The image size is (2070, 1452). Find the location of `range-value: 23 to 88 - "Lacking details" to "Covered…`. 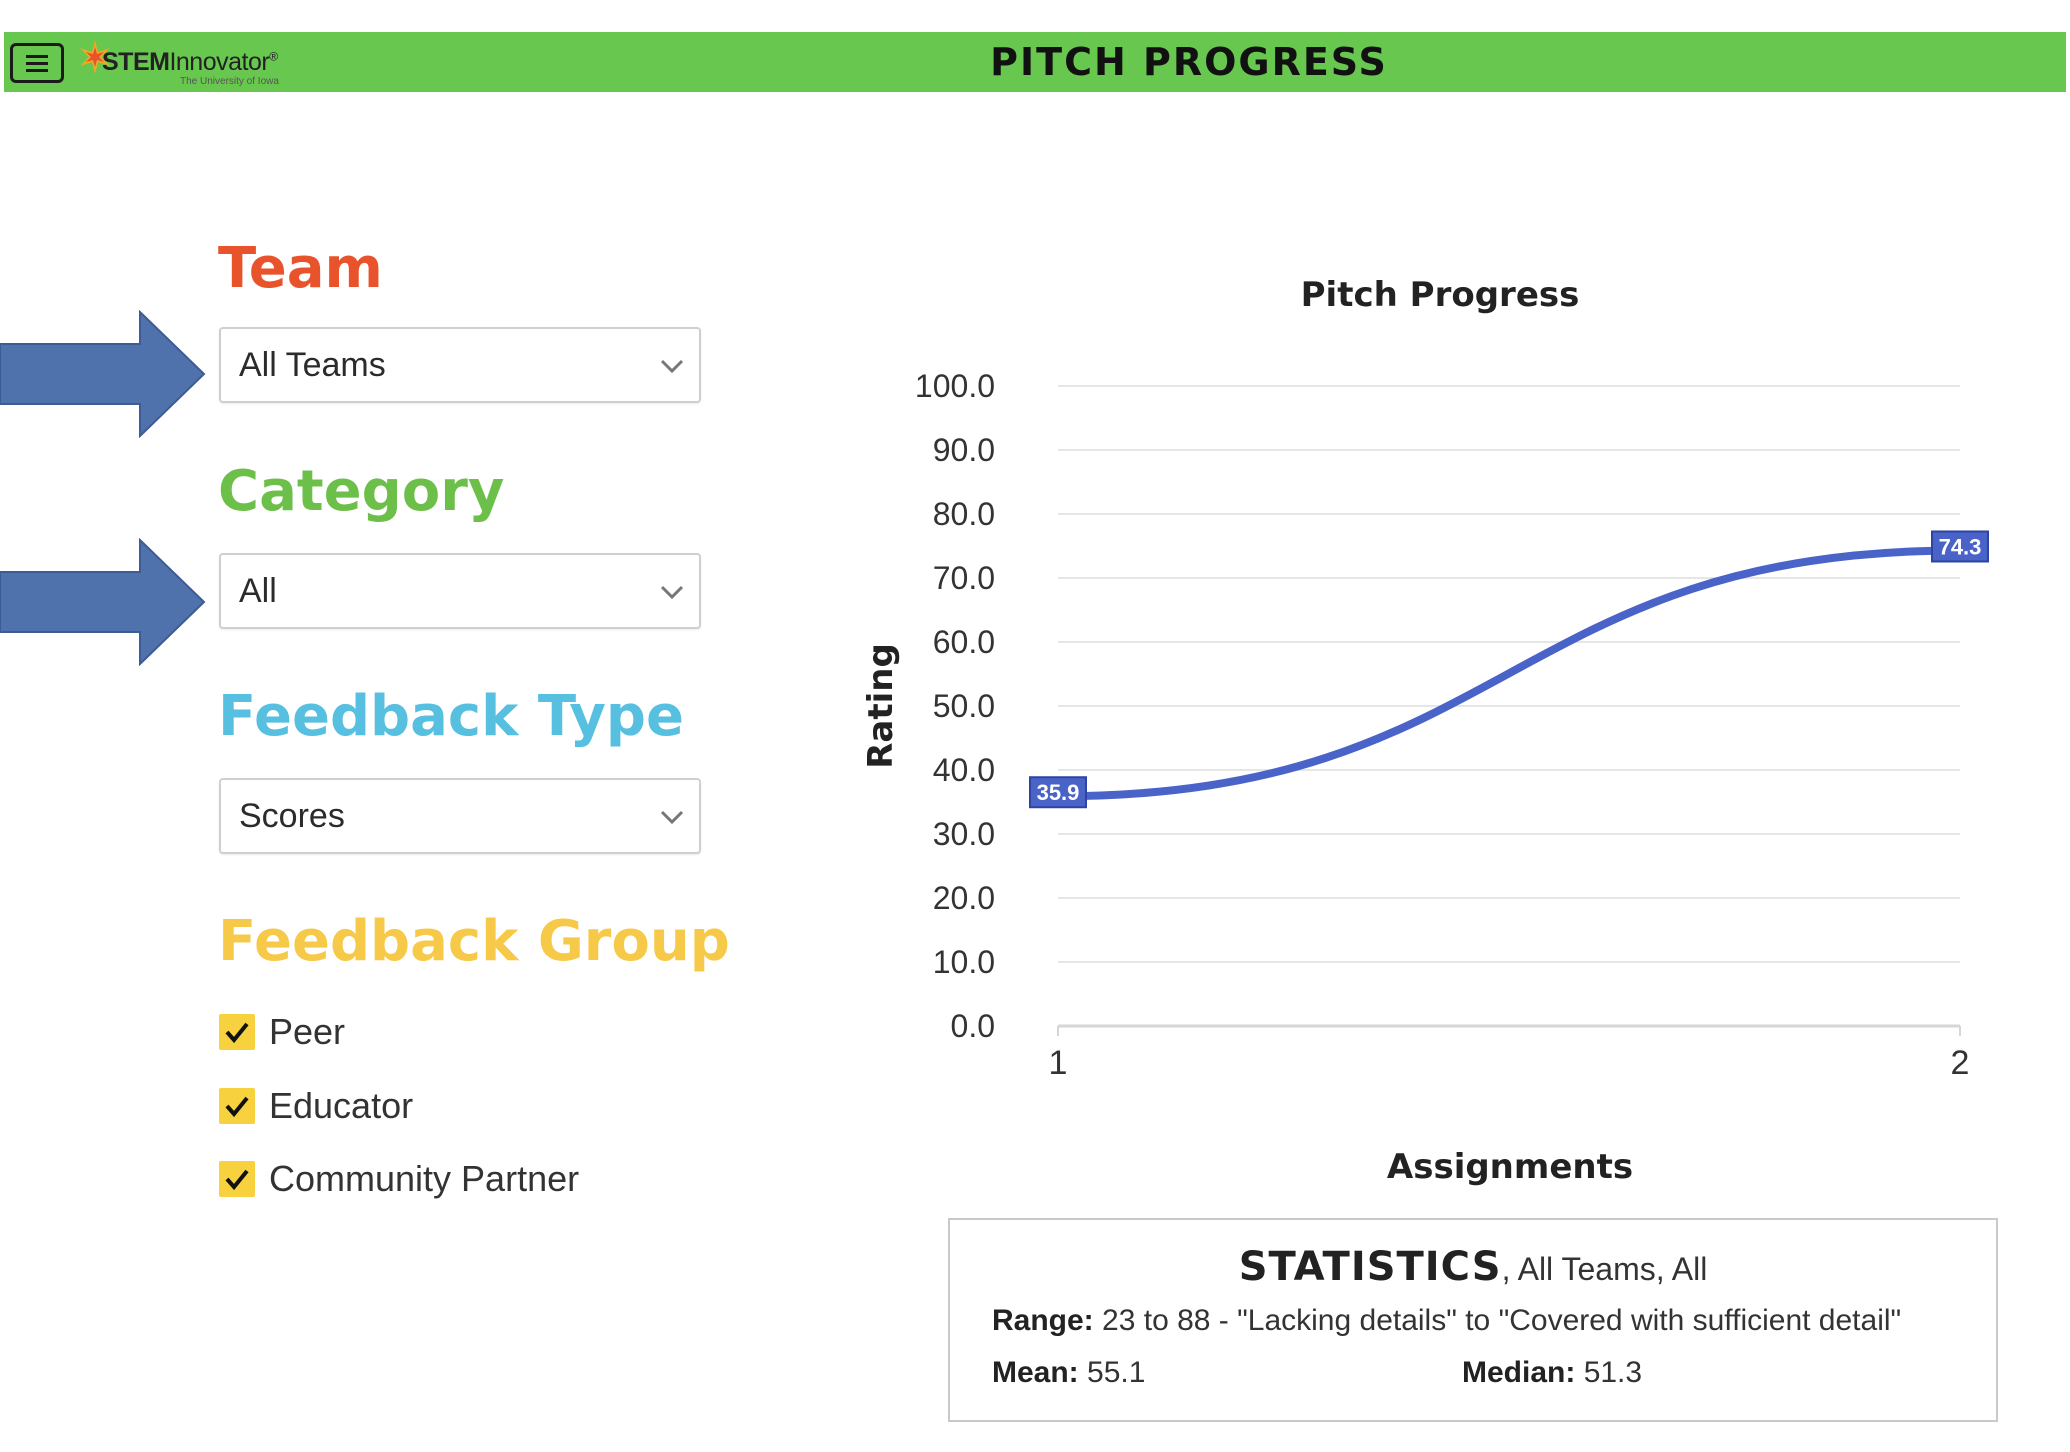

range-value: 23 to 88 - "Lacking details" to "Covered… is located at coordinates (1502, 1320).